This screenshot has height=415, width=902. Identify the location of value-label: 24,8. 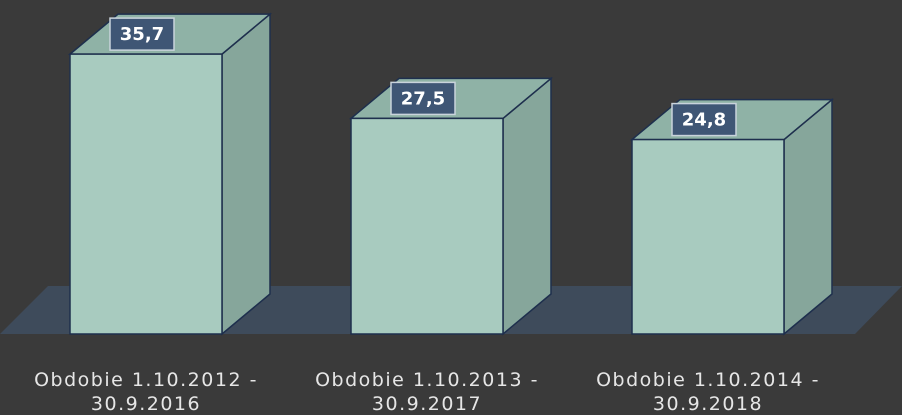
(704, 120).